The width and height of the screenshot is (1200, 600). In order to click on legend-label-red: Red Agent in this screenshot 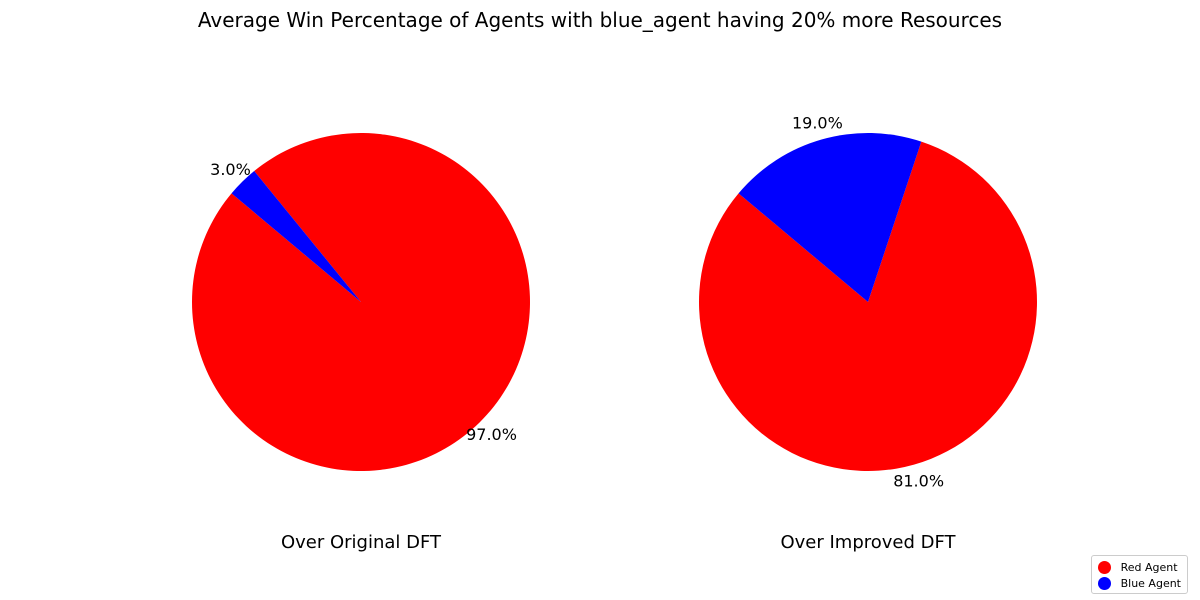, I will do `click(1149, 567)`.